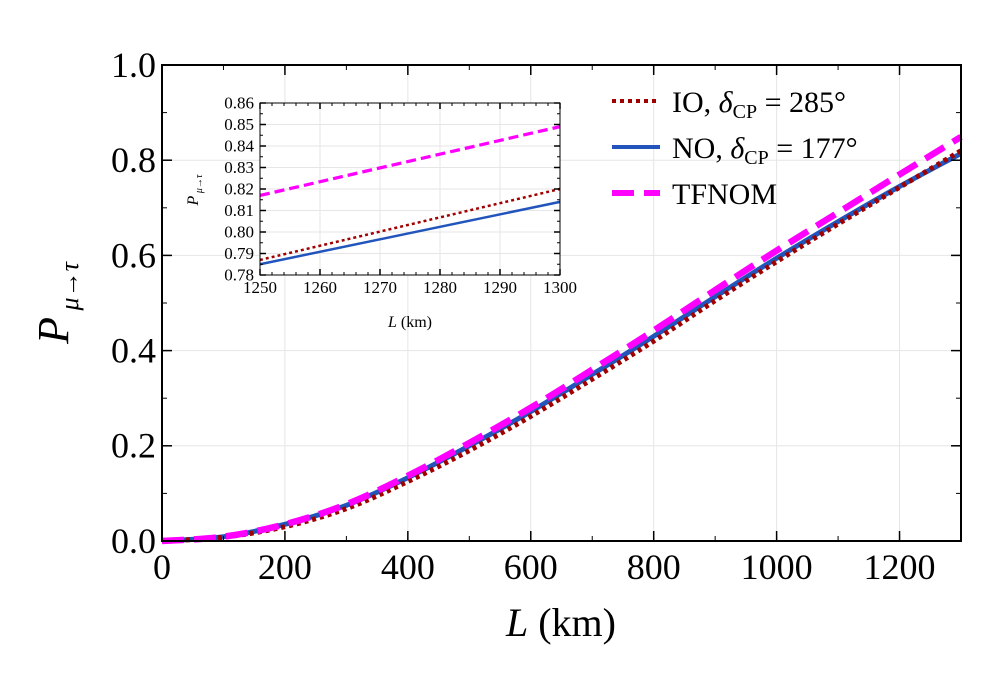  What do you see at coordinates (900, 567) in the screenshot?
I see `x-tick-label: 1200` at bounding box center [900, 567].